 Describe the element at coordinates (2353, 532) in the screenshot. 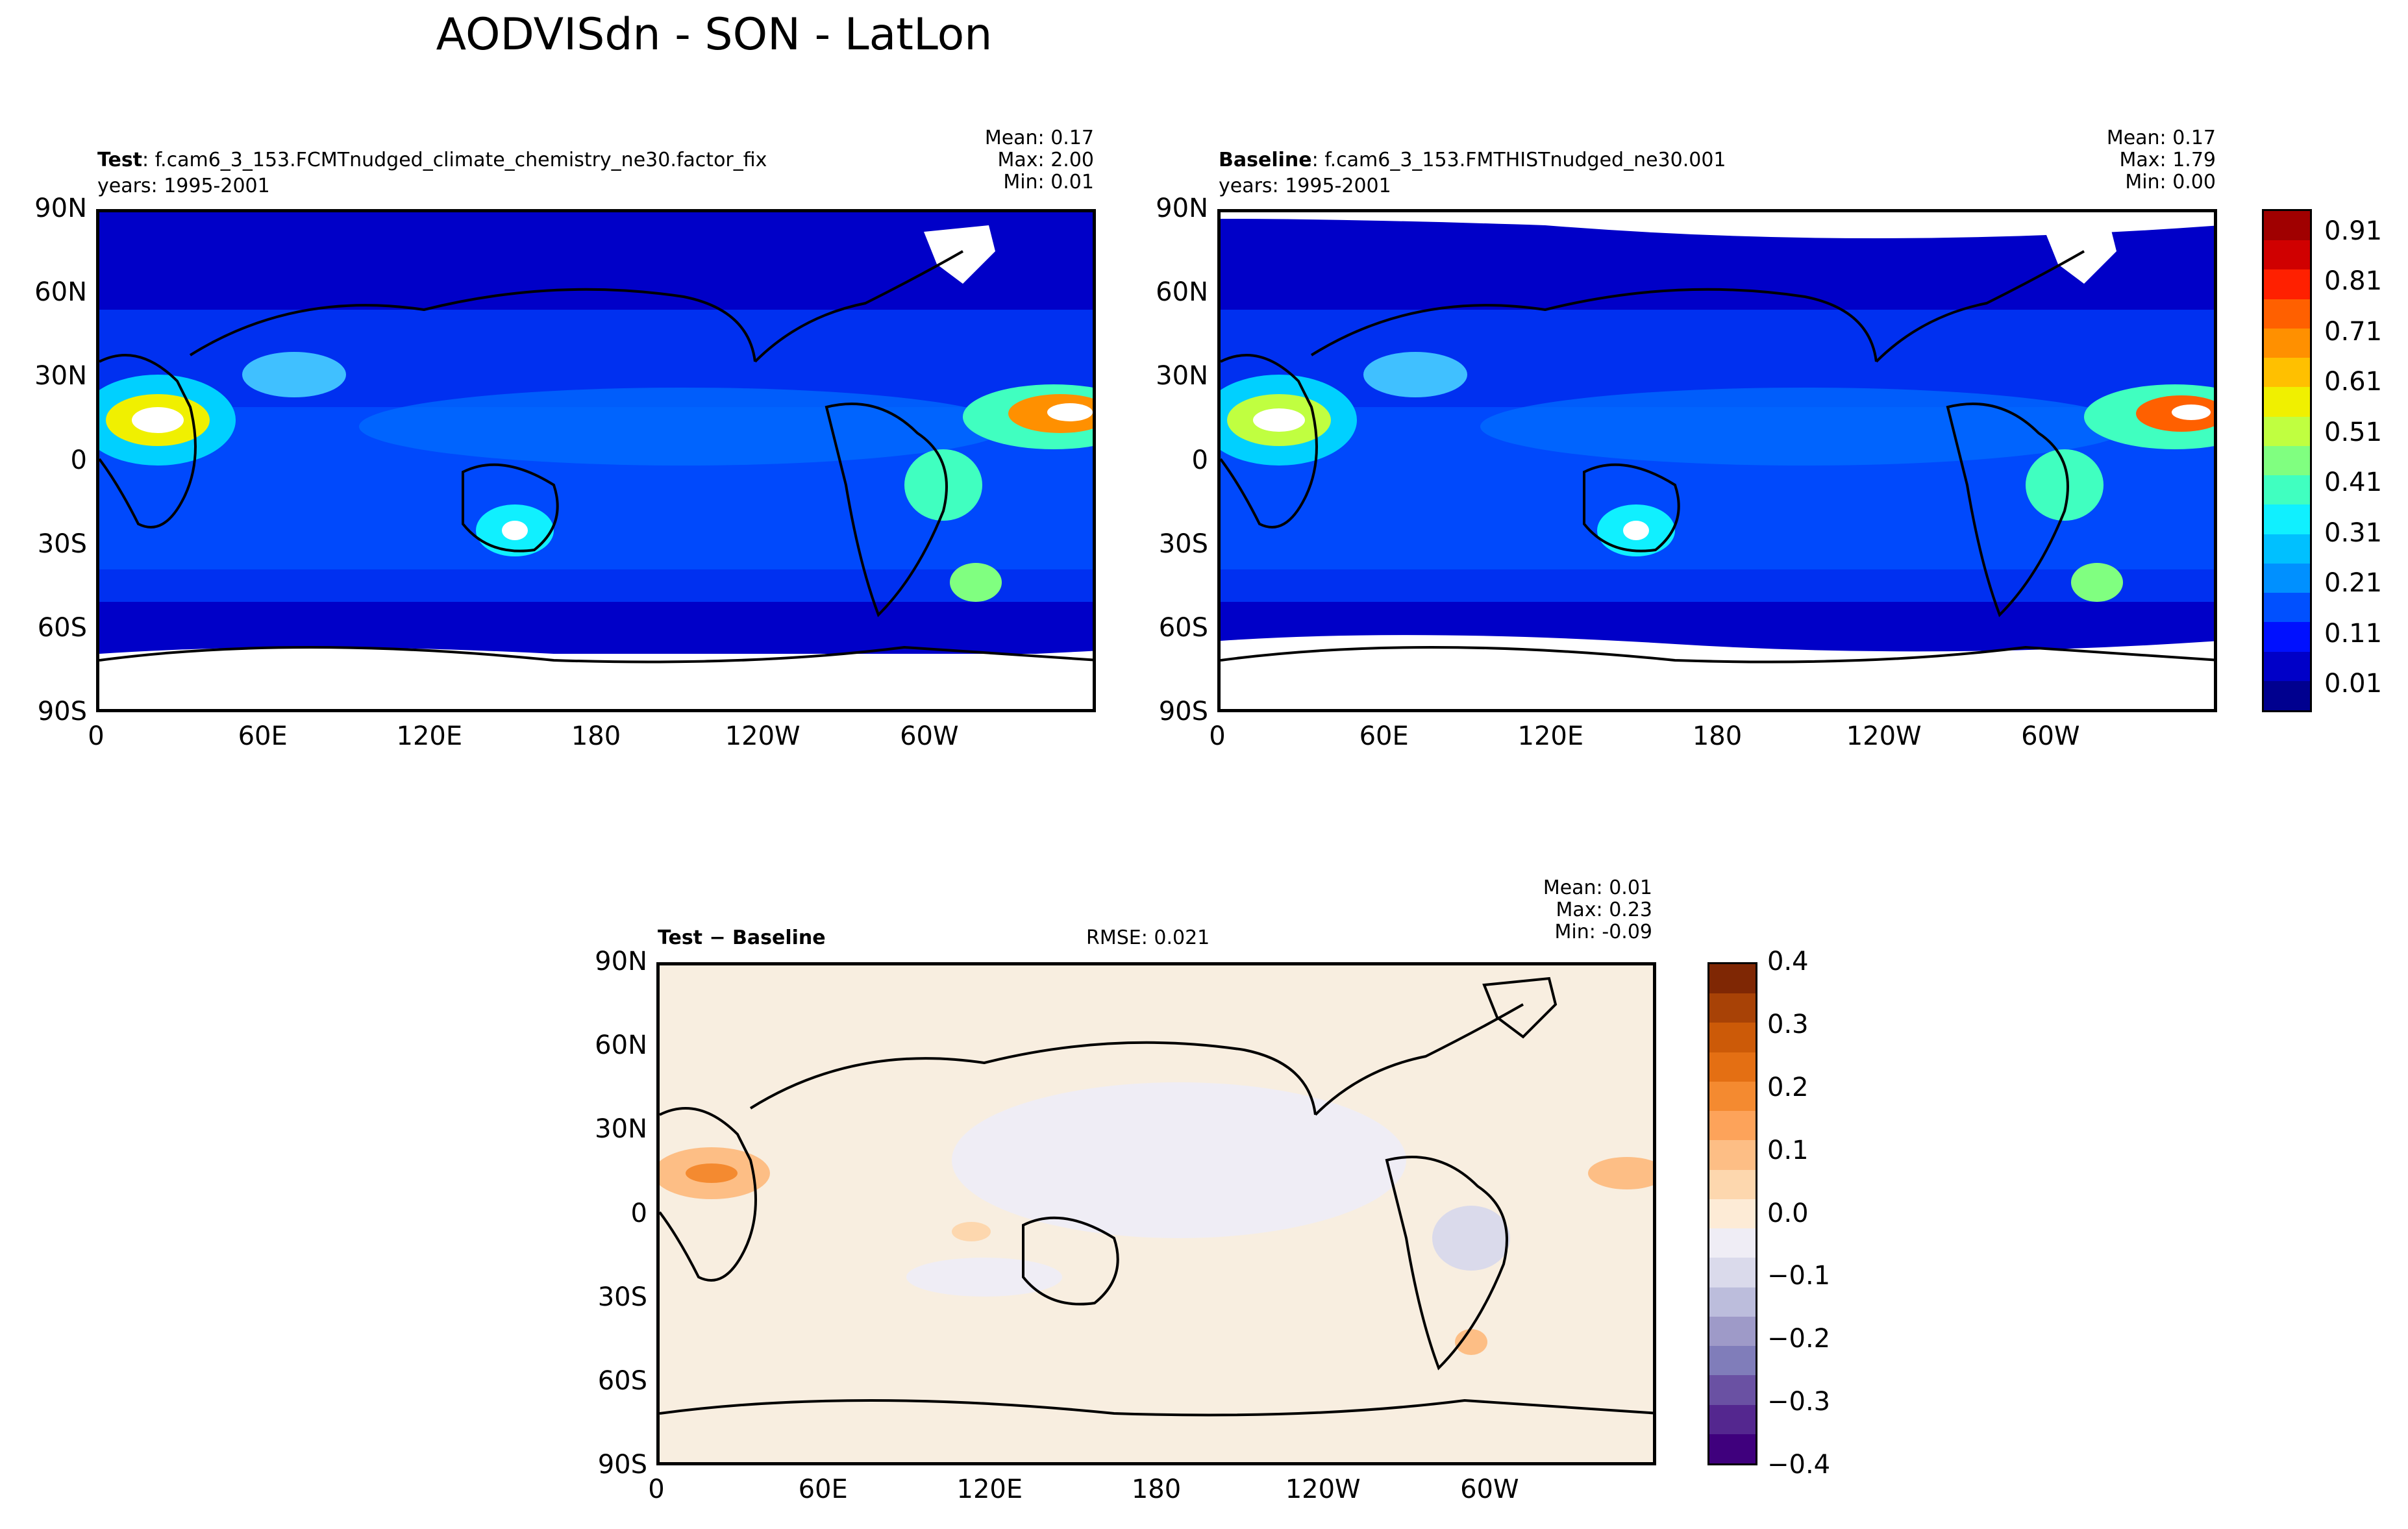

I see `colorbar-tick-label: 0.31` at that location.